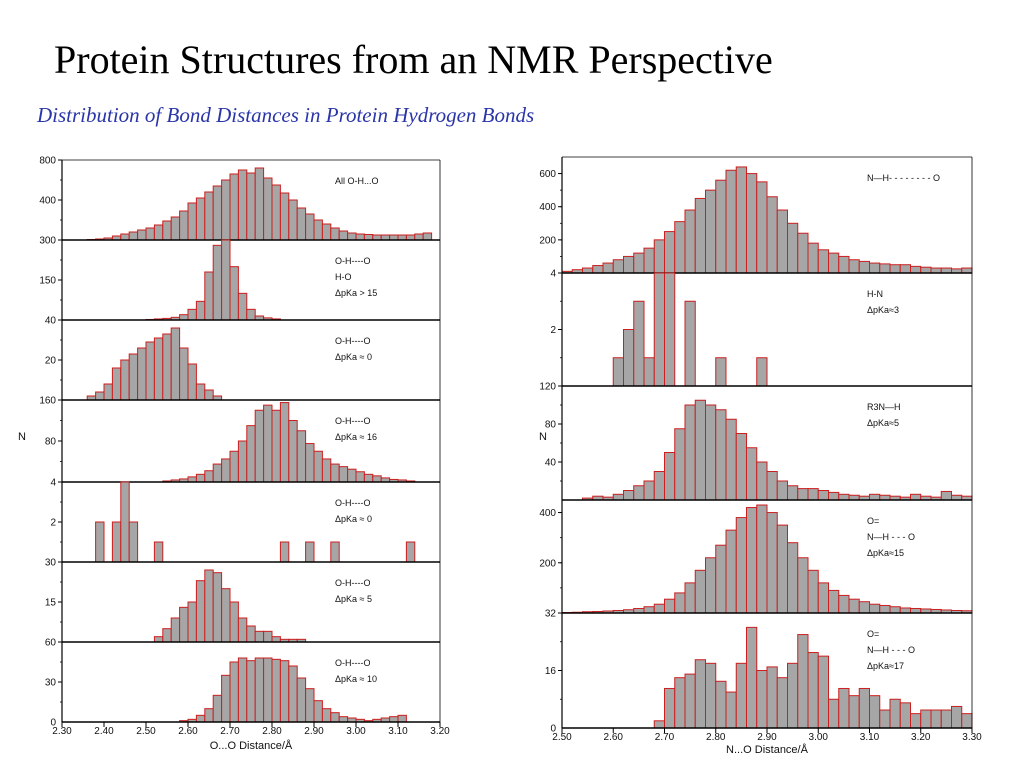 The width and height of the screenshot is (1024, 768). What do you see at coordinates (547, 207) in the screenshot?
I see `y-tick-label: 400` at bounding box center [547, 207].